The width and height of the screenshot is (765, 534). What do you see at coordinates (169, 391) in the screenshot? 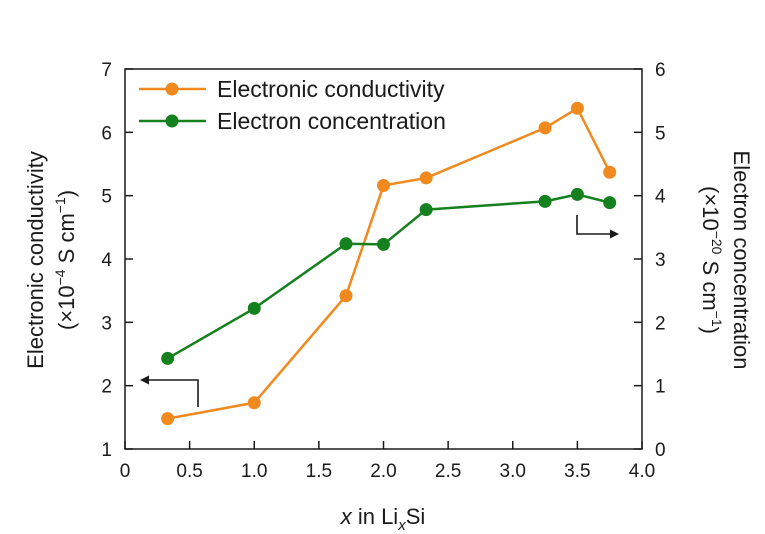
I see `left-axis-arrow` at bounding box center [169, 391].